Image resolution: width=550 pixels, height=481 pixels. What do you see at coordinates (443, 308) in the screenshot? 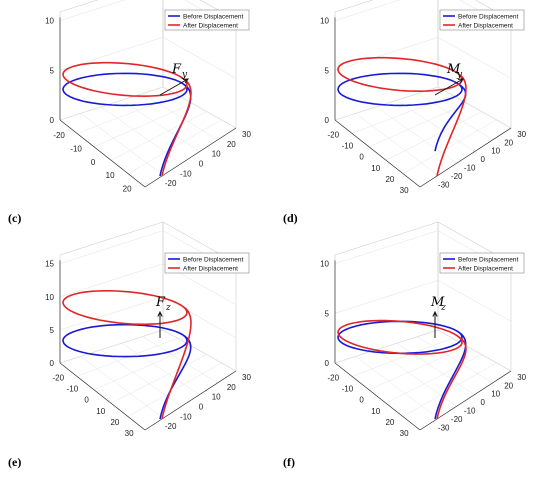
I see `load-subscript: z` at bounding box center [443, 308].